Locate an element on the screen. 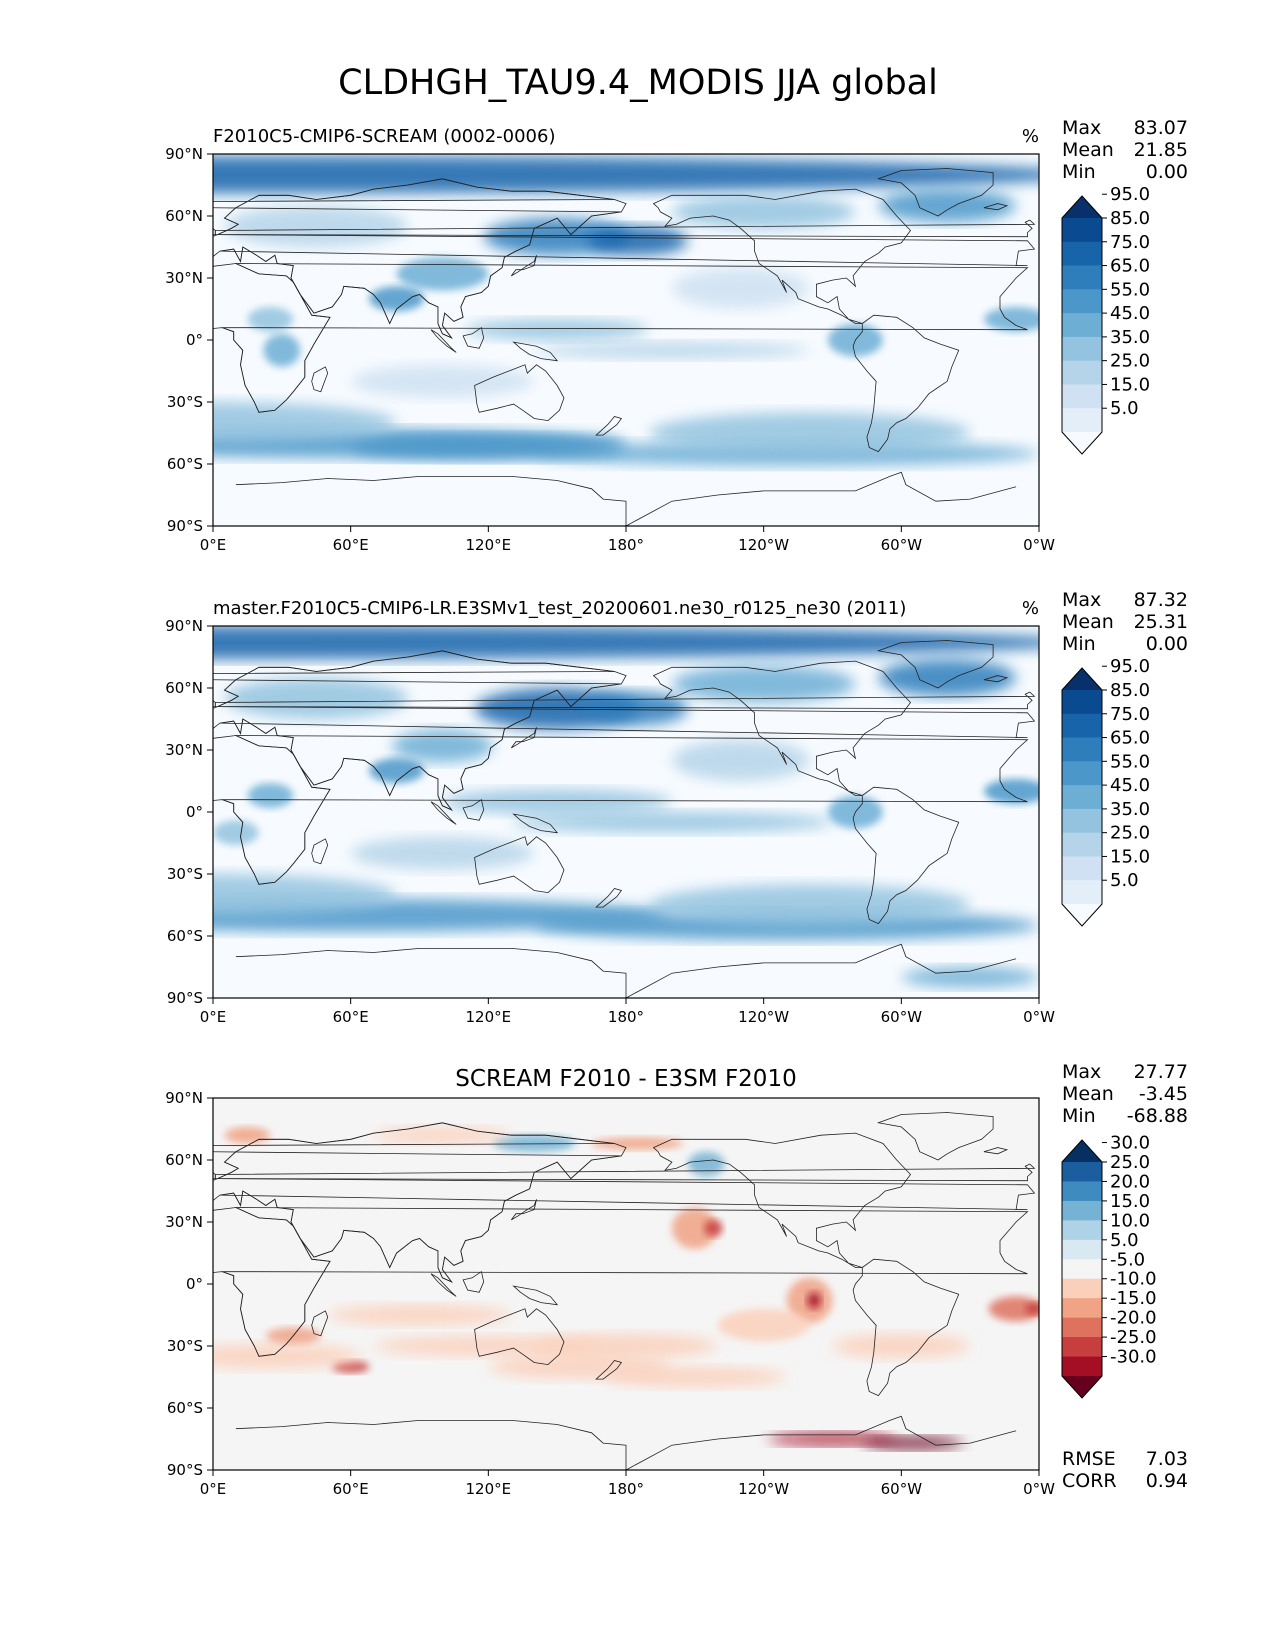 Image resolution: width=1275 pixels, height=1650 pixels. y-tick-label: 0° is located at coordinates (194, 812).